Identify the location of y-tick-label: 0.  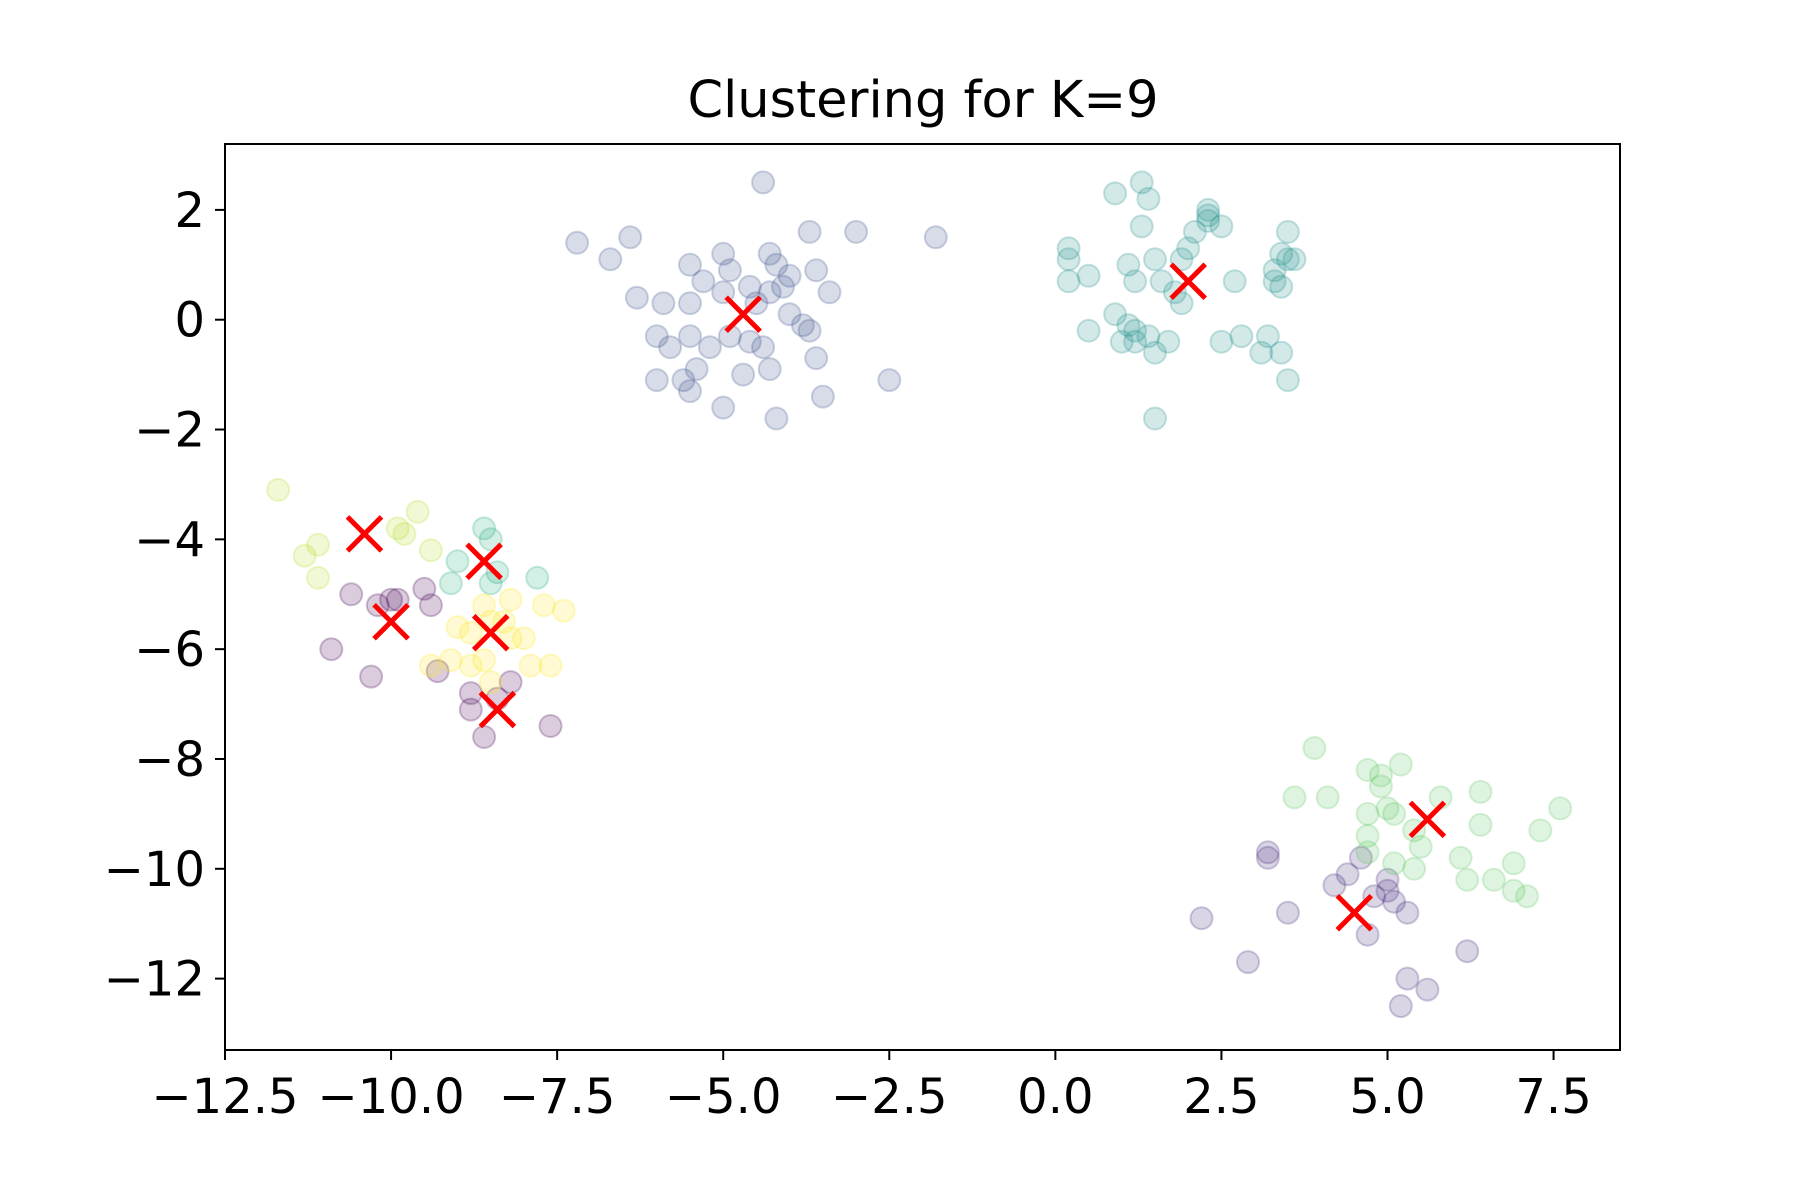
(189, 321).